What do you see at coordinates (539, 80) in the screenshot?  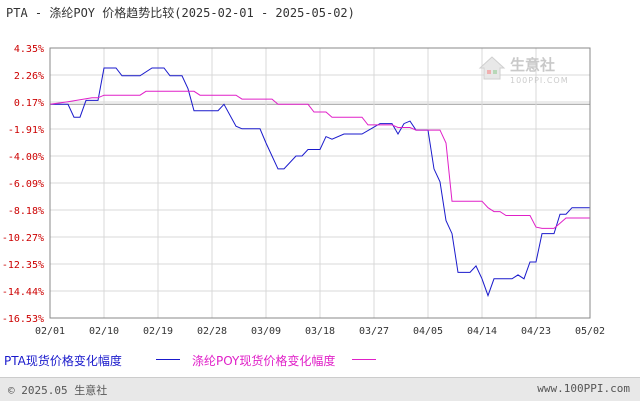 I see `watermark-url: 100PPI.COM` at bounding box center [539, 80].